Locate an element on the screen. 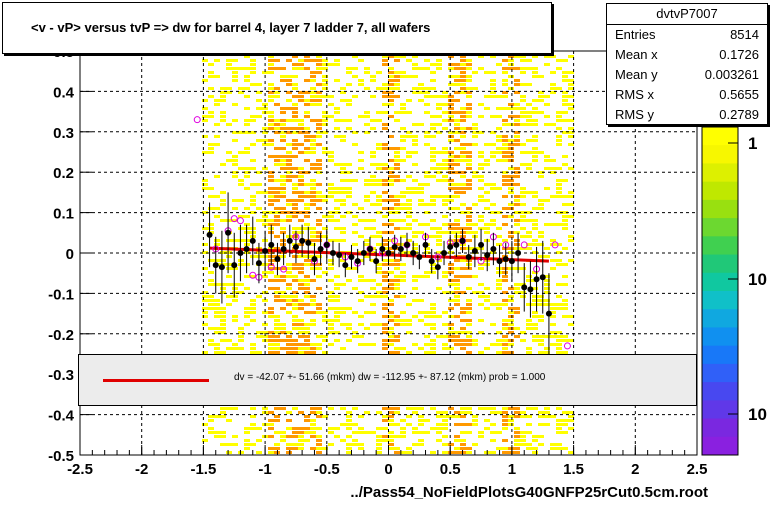 The height and width of the screenshot is (506, 776). color-scale-frame is located at coordinates (720, 291).